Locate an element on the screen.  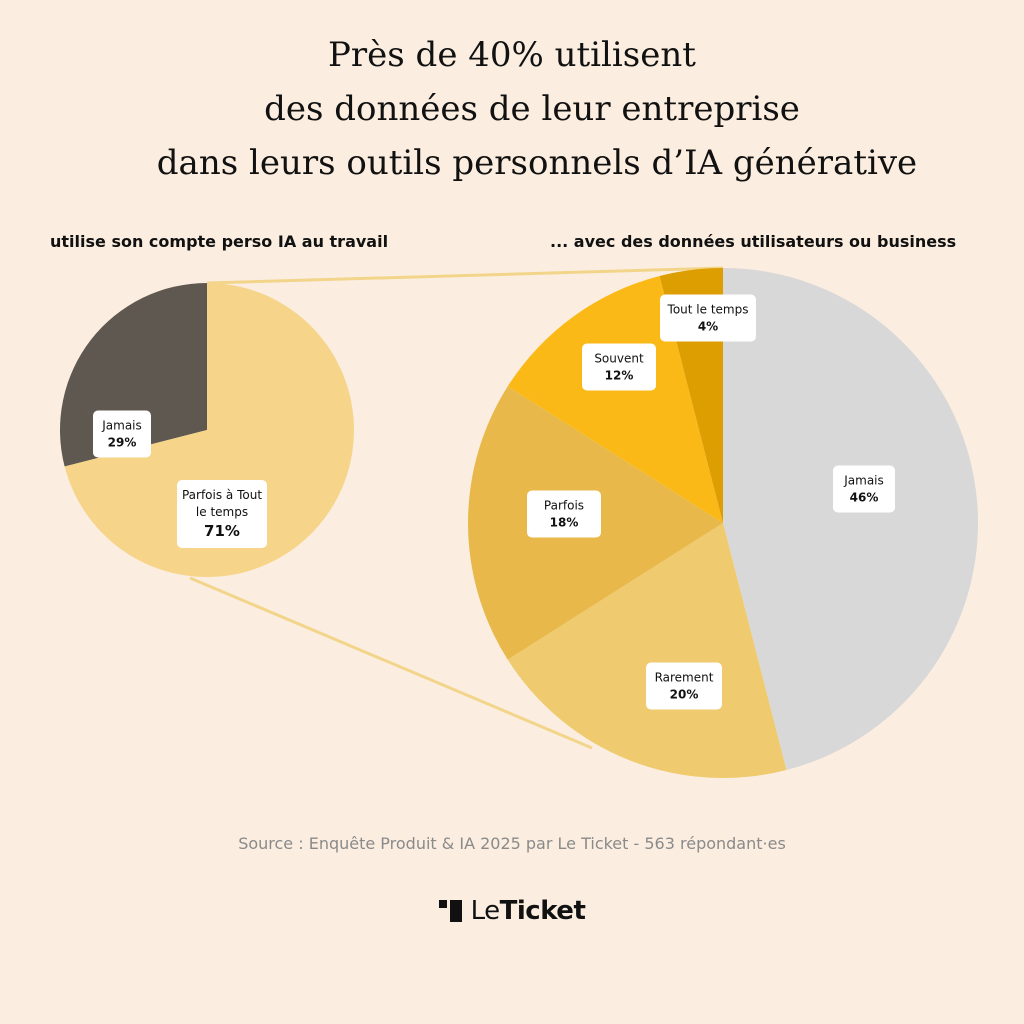
slice-value-parfois: 18% is located at coordinates (564, 523).